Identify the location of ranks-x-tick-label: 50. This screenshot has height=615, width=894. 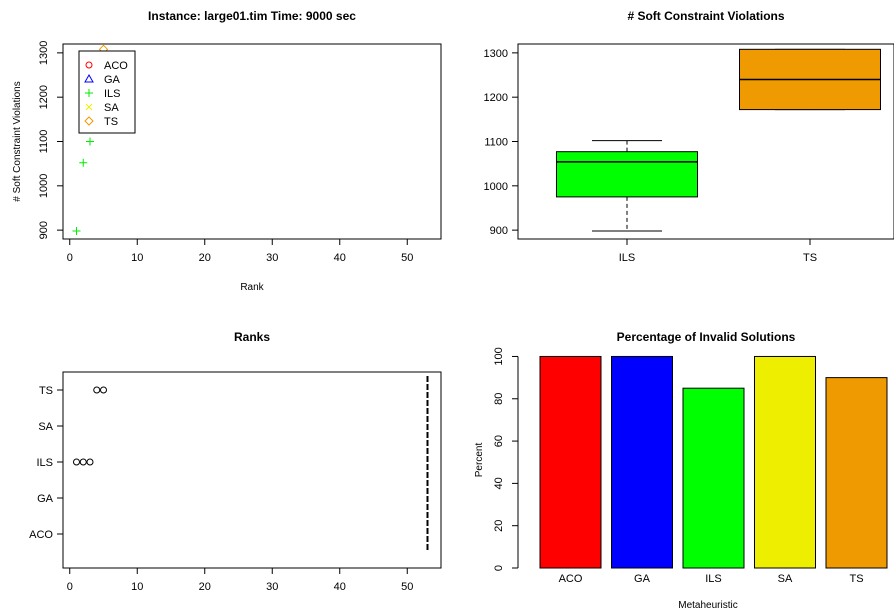
(407, 587).